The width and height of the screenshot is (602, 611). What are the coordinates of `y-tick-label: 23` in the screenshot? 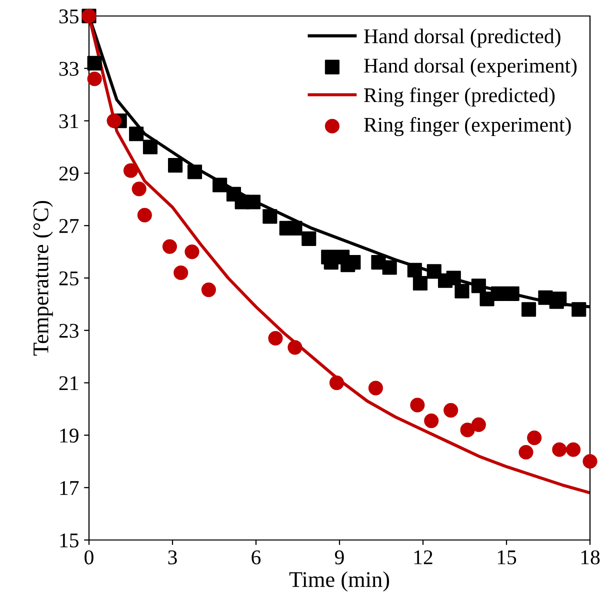 It's located at (68, 331).